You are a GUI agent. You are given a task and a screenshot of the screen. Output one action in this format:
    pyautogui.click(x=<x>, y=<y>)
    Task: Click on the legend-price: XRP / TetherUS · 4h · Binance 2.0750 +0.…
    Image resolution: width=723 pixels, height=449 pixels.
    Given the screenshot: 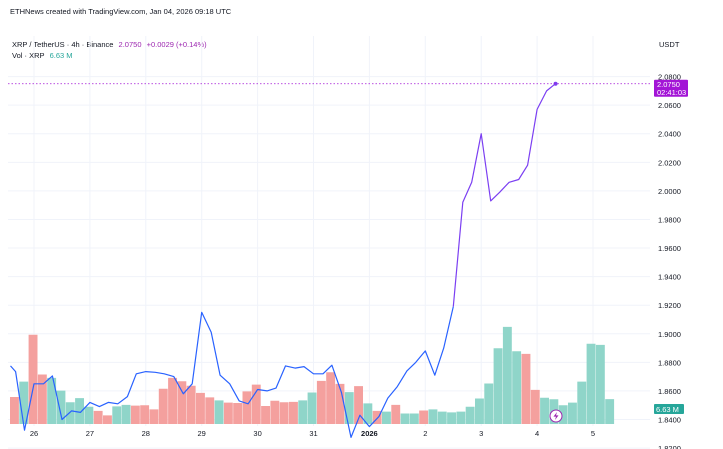 What is the action you would take?
    pyautogui.click(x=111, y=44)
    